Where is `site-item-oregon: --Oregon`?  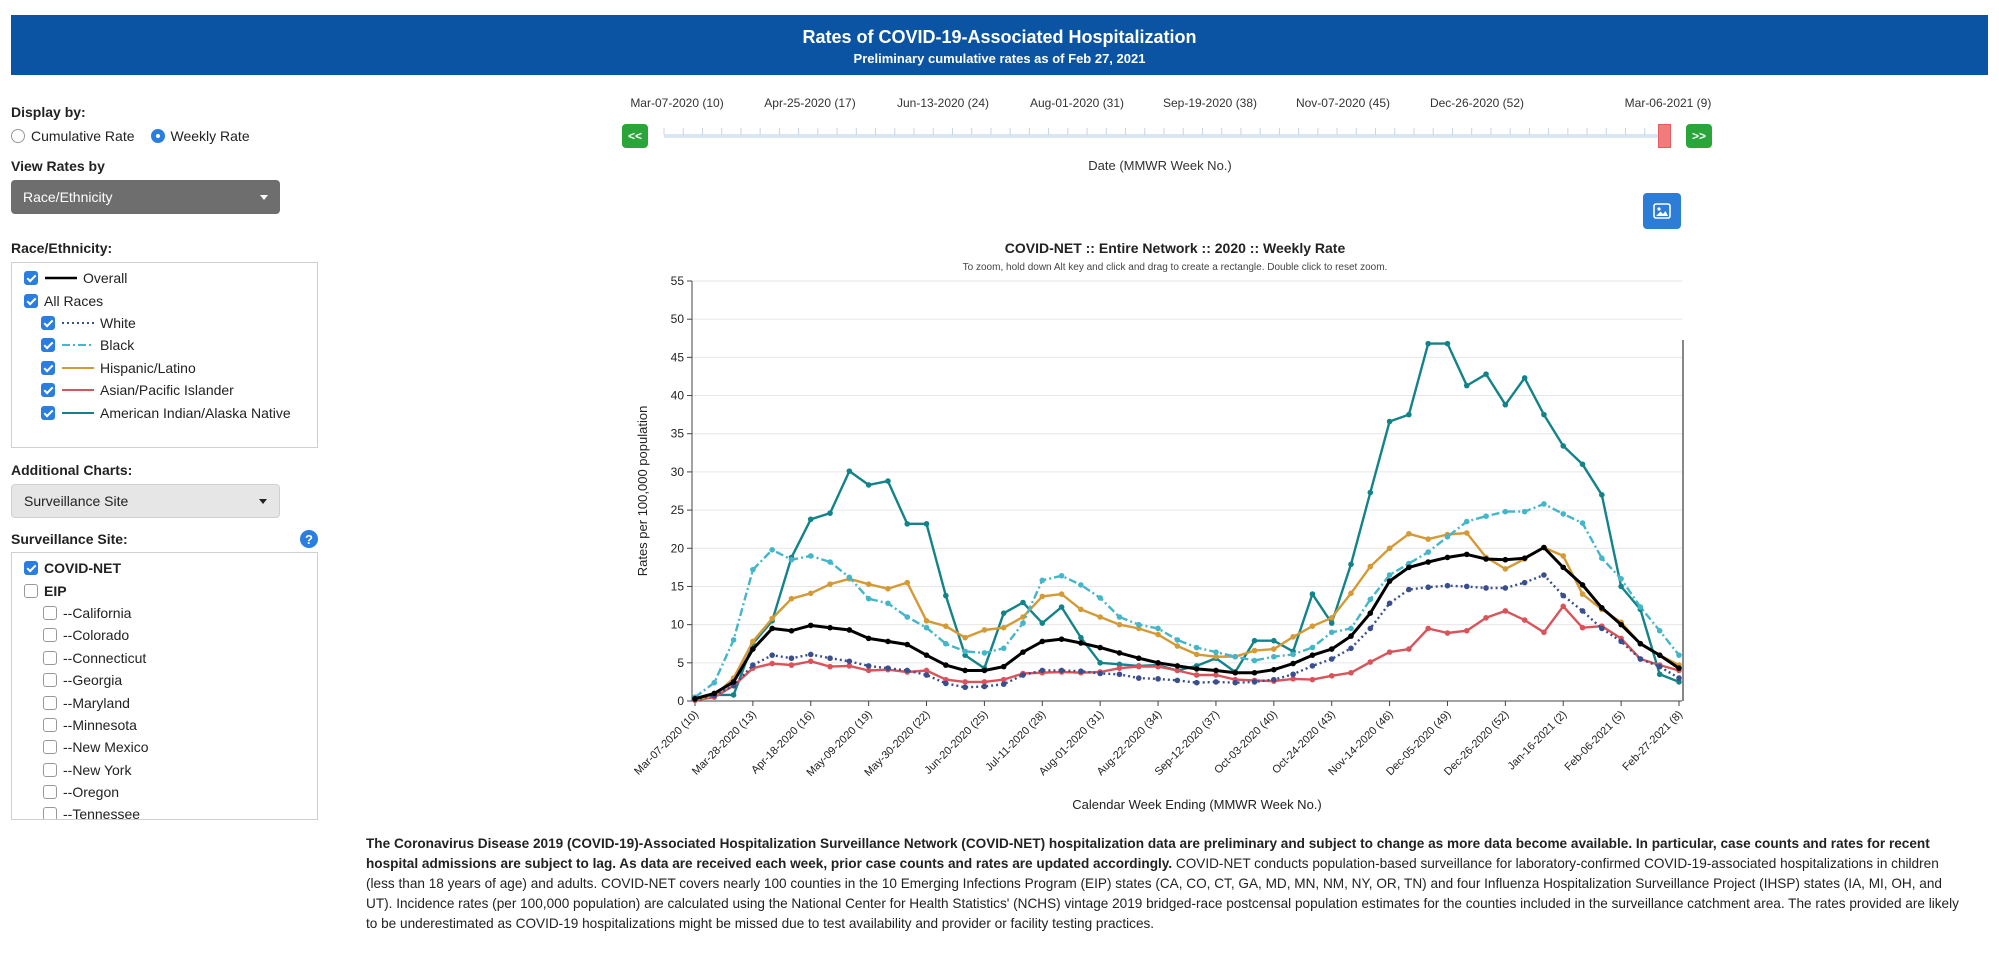 site-item-oregon: --Oregon is located at coordinates (170, 792).